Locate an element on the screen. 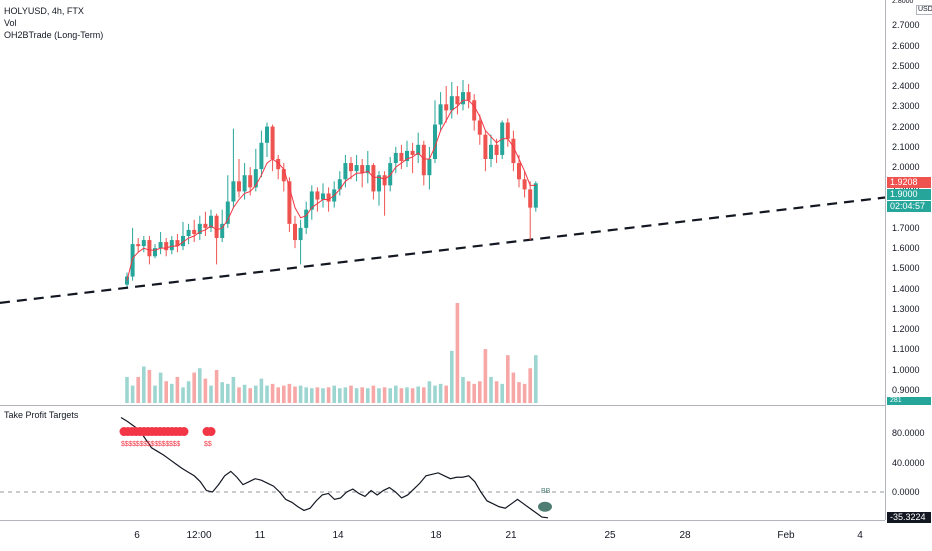 Image resolution: width=932 pixels, height=551 pixels. oscillator-tick-label: 80.0000 is located at coordinates (908, 433).